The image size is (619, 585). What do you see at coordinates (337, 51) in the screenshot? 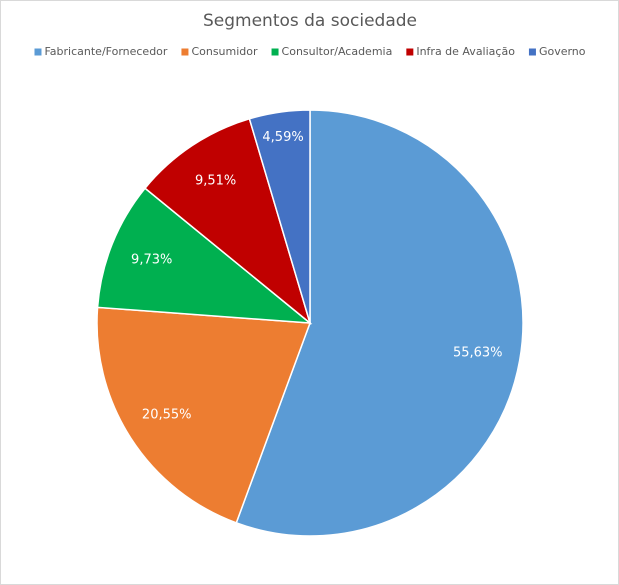
I see `legend-label: Consultor/Academia` at bounding box center [337, 51].